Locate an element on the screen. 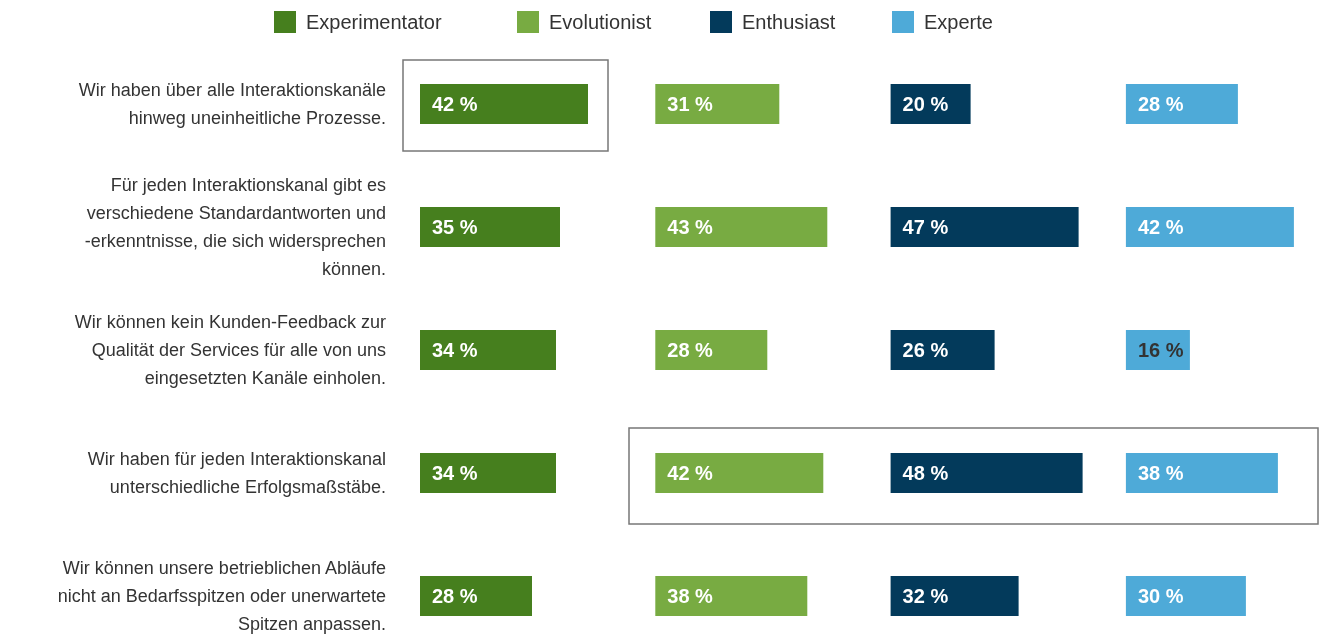 The image size is (1321, 641). data-label: 35 % is located at coordinates (455, 227).